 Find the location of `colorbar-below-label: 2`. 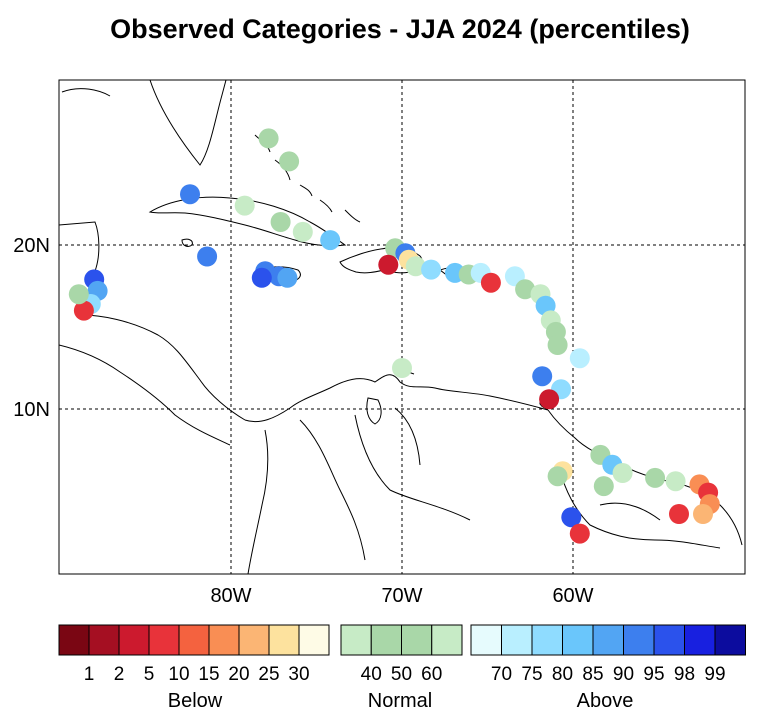

colorbar-below-label: 2 is located at coordinates (119, 674).